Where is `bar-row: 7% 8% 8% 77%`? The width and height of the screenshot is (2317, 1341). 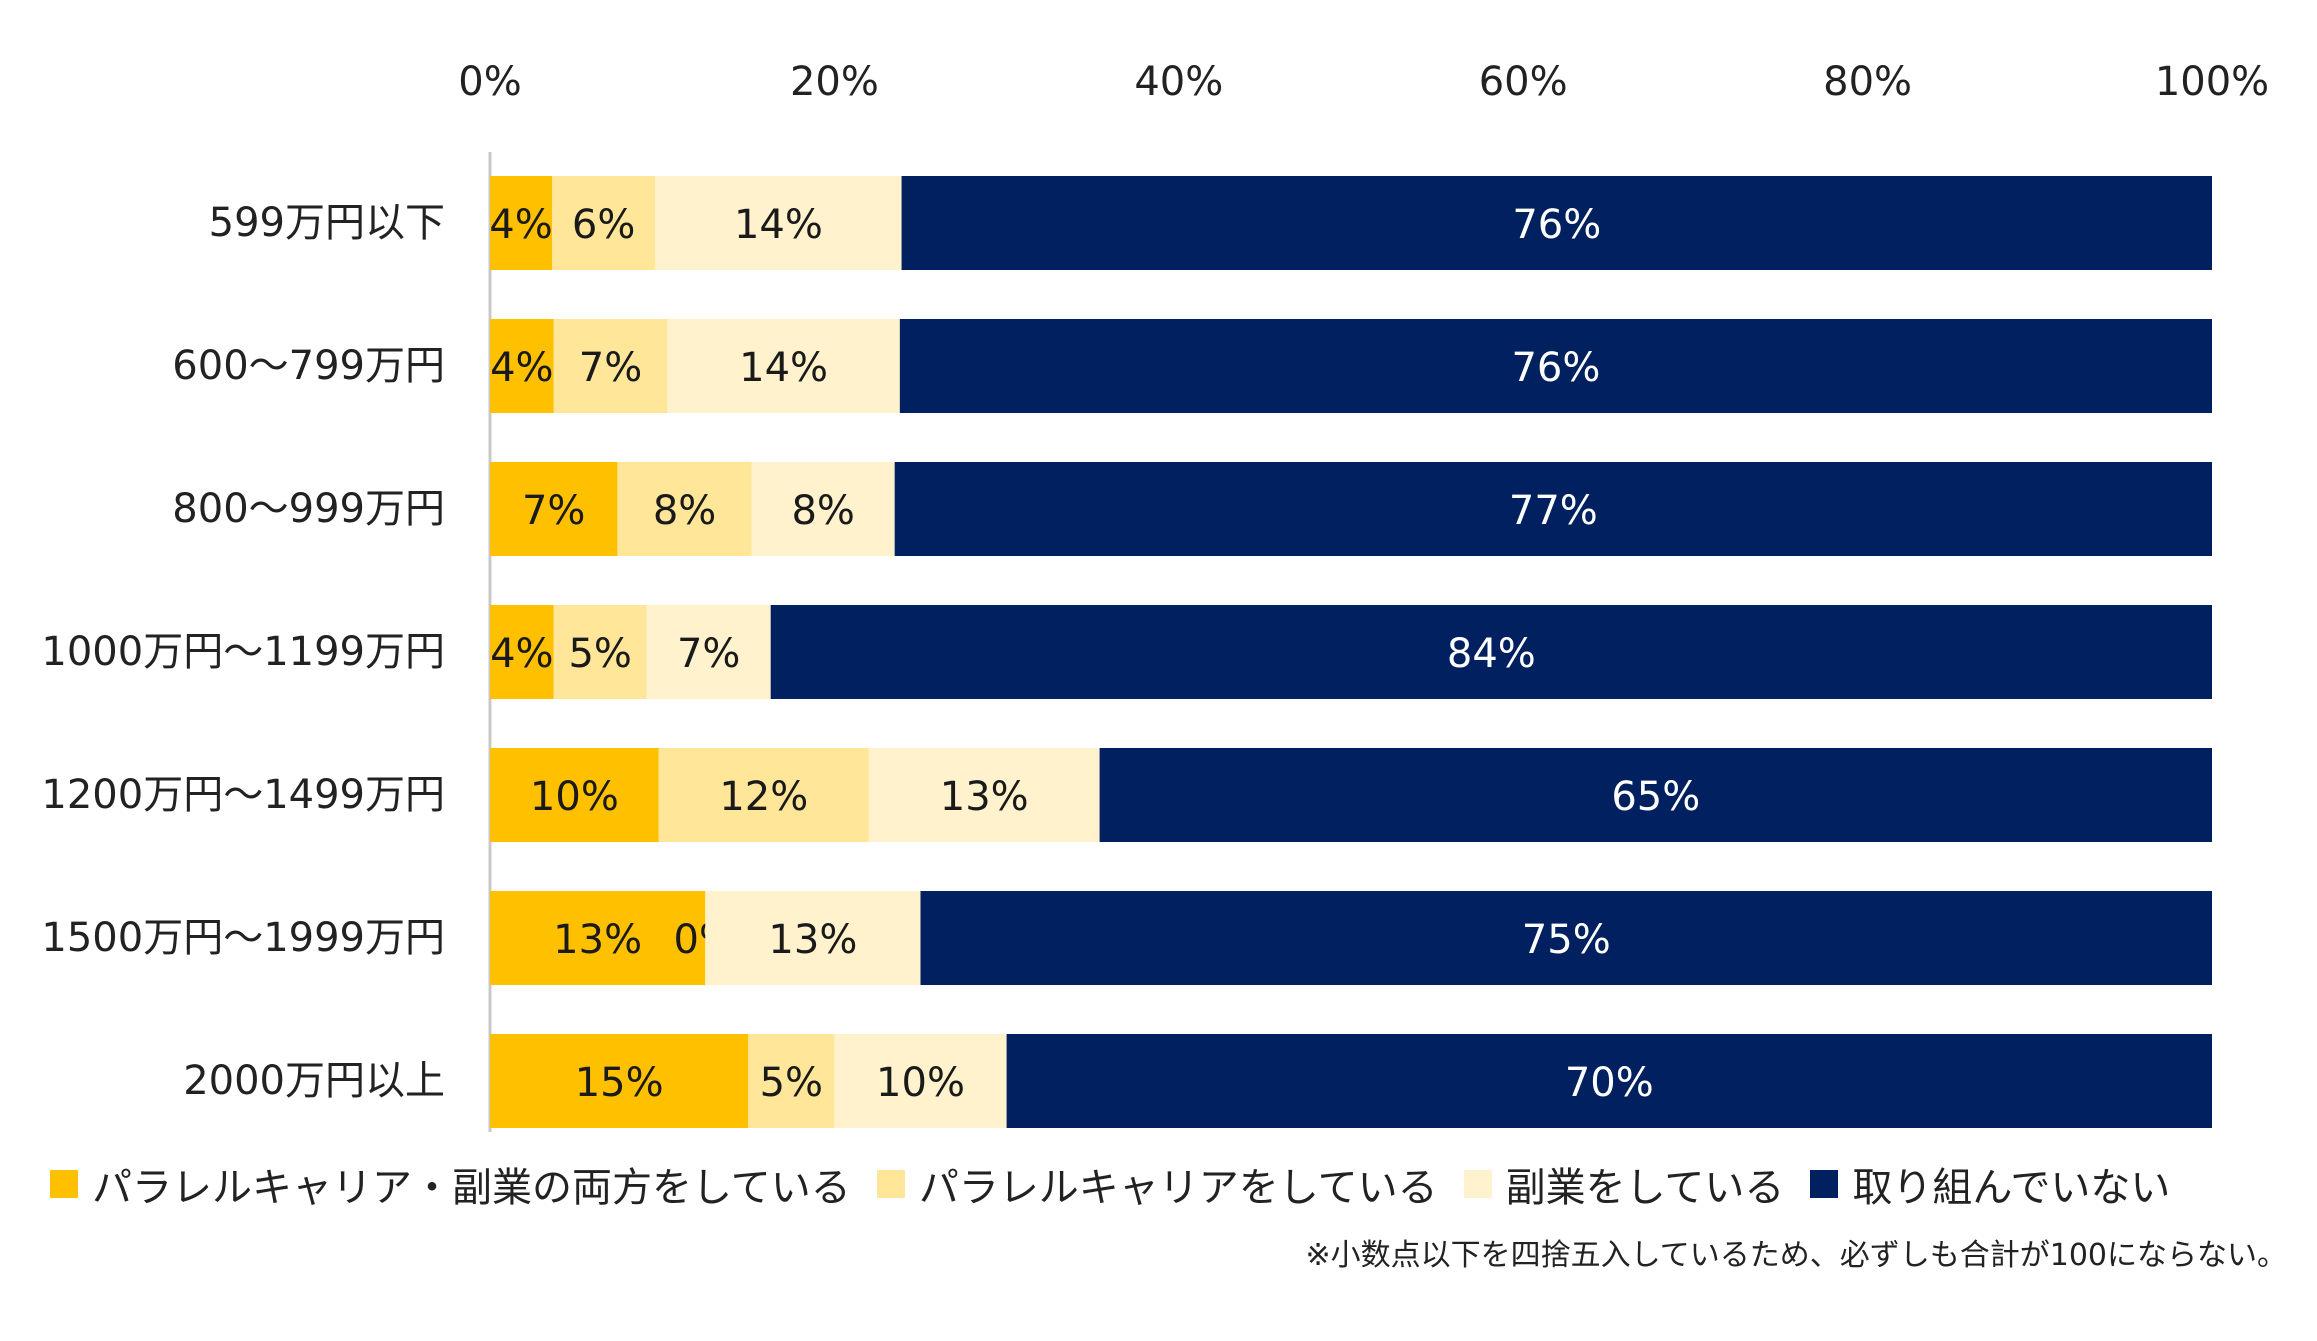 bar-row: 7% 8% 8% 77% is located at coordinates (1351, 509).